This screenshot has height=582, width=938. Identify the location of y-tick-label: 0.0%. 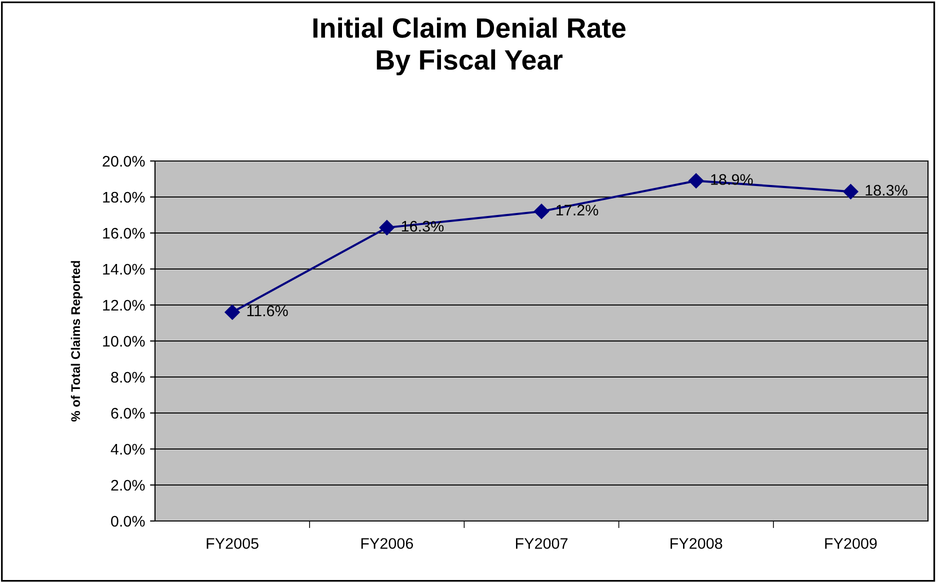
(128, 521).